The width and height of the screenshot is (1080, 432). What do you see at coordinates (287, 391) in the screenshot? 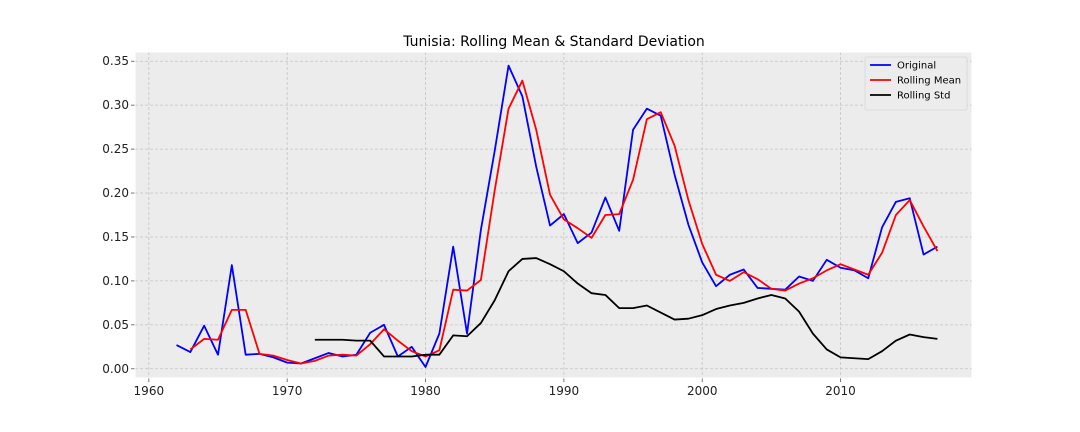
I see `x-tick-label: 1970` at bounding box center [287, 391].